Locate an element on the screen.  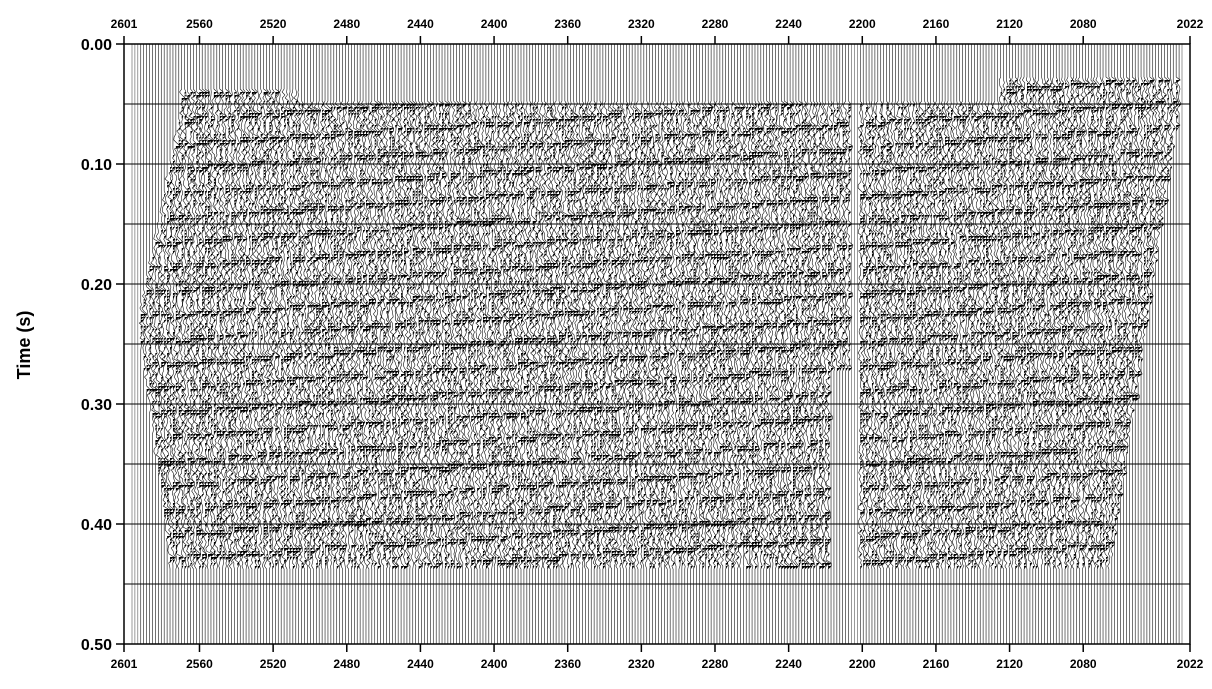
x-tick-label-bottom: 2400 is located at coordinates (494, 664).